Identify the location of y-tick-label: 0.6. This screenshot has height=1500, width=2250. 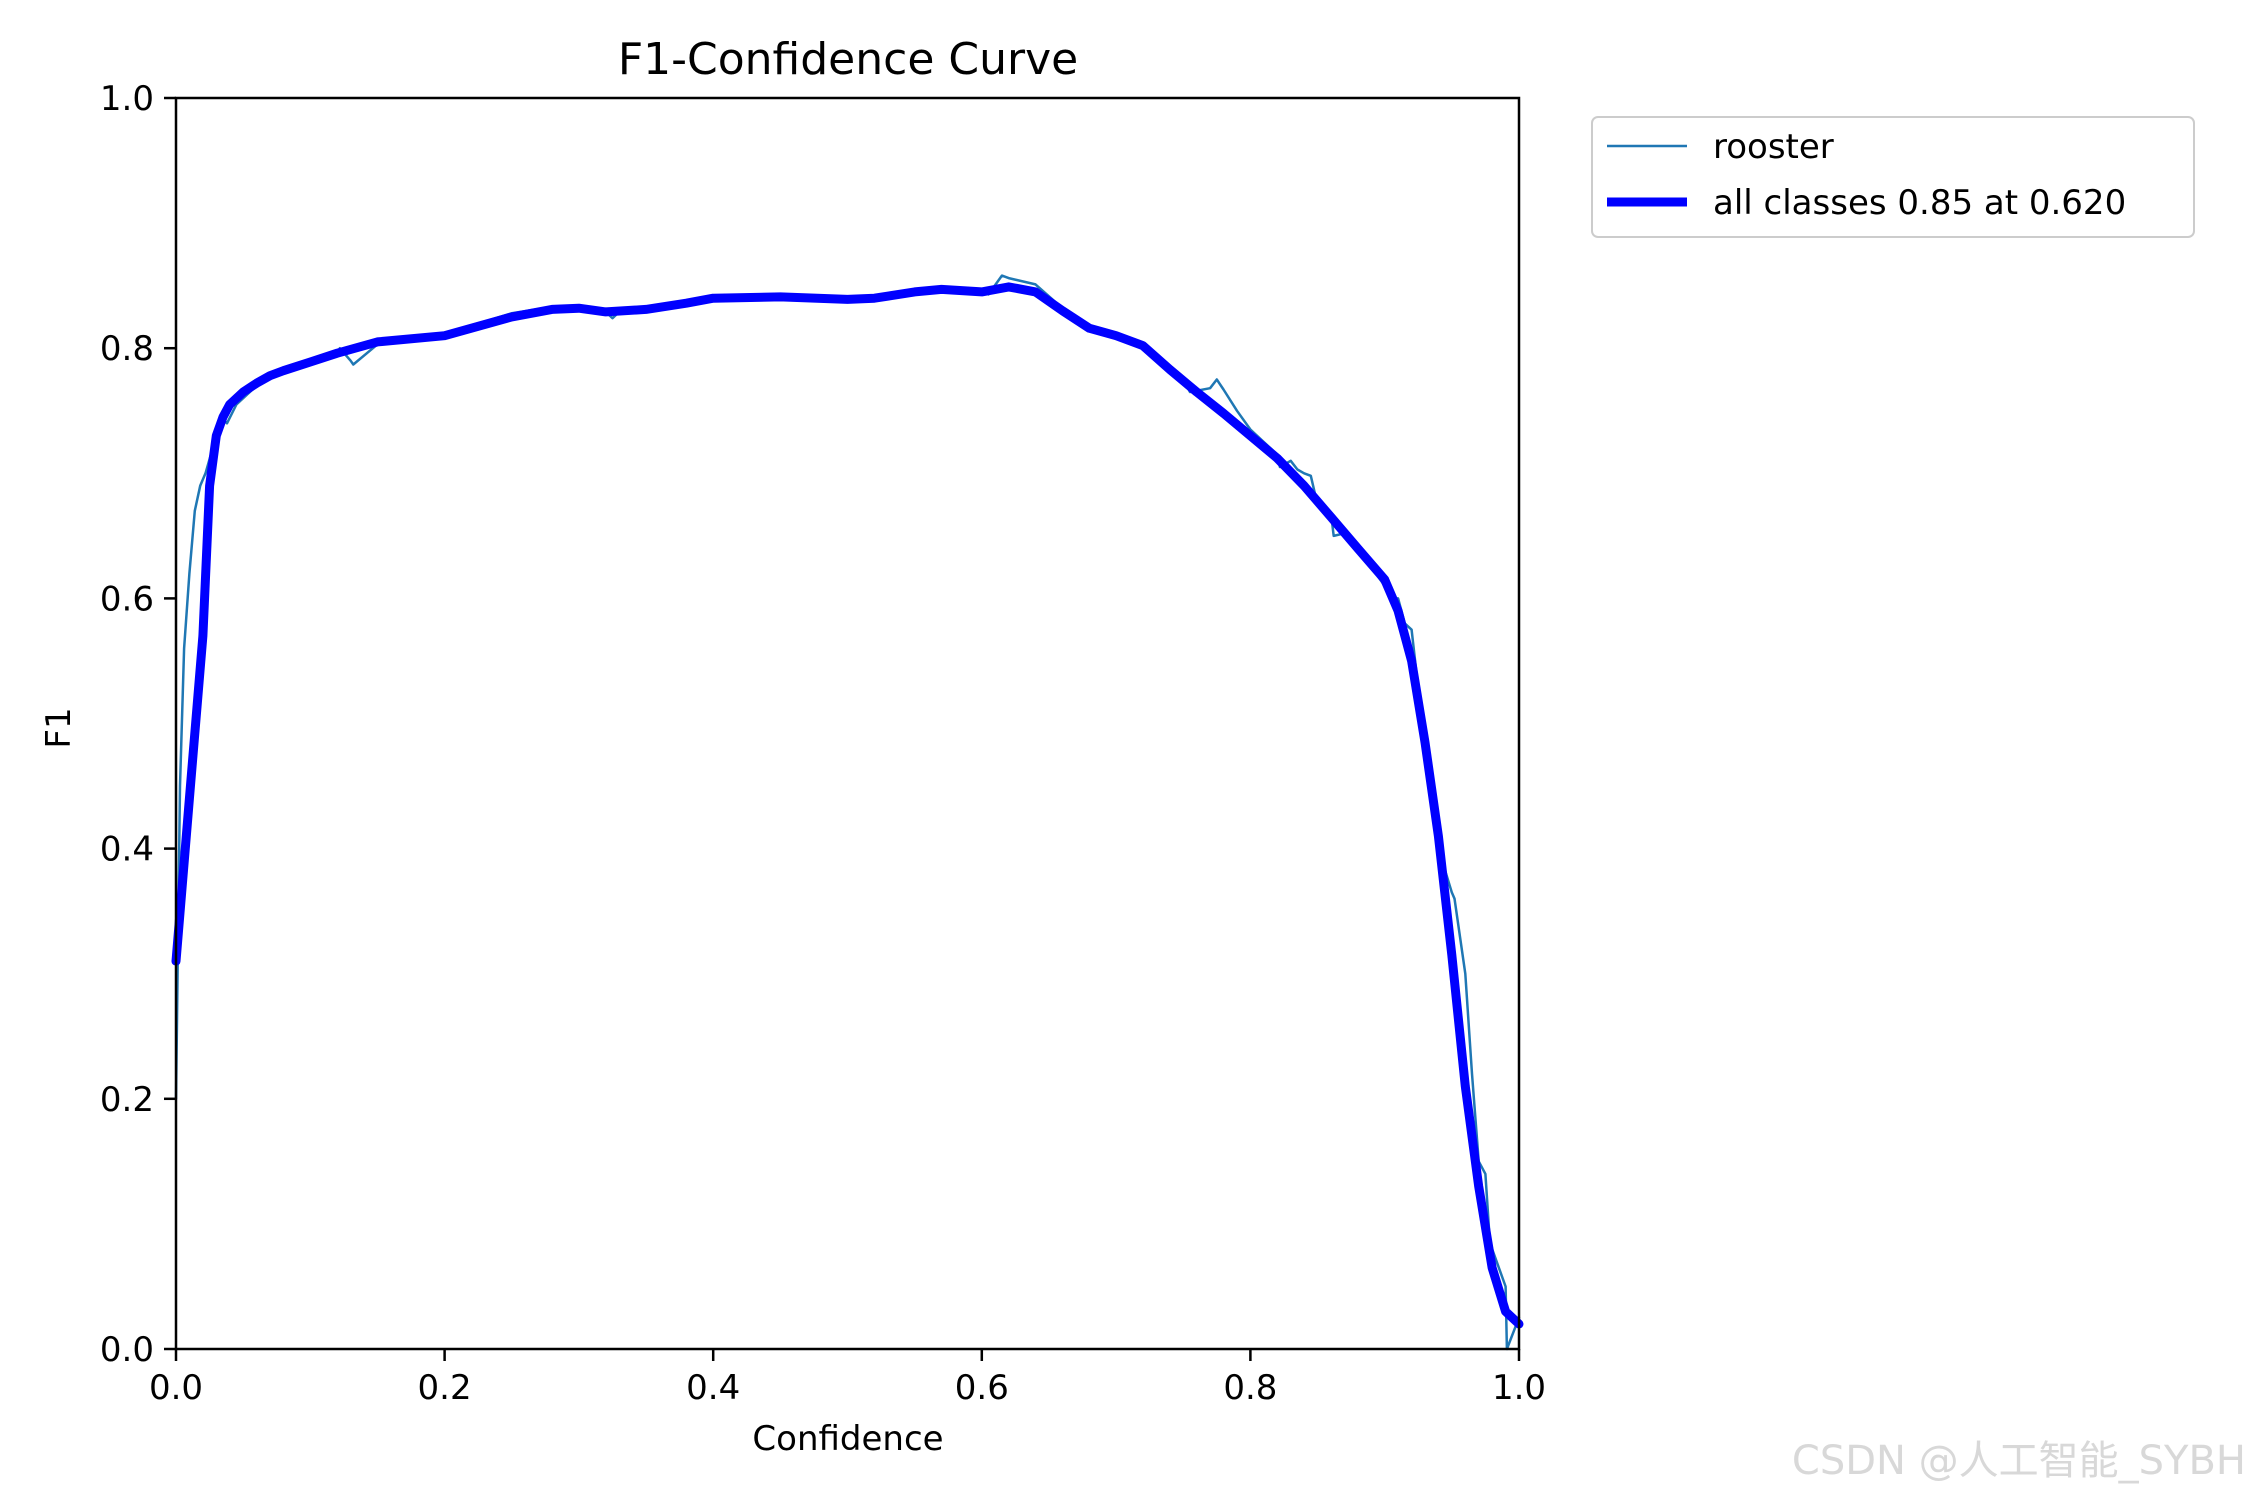
(127, 599).